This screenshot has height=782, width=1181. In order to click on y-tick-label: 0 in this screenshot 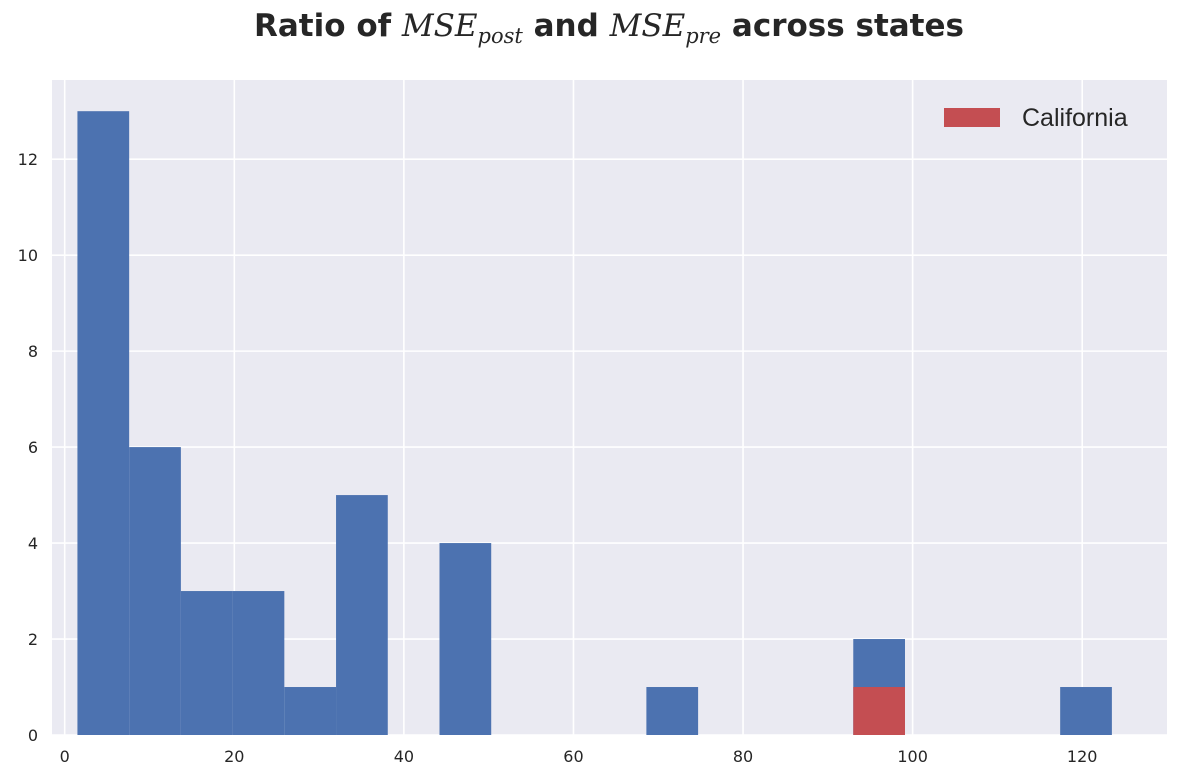, I will do `click(33, 735)`.